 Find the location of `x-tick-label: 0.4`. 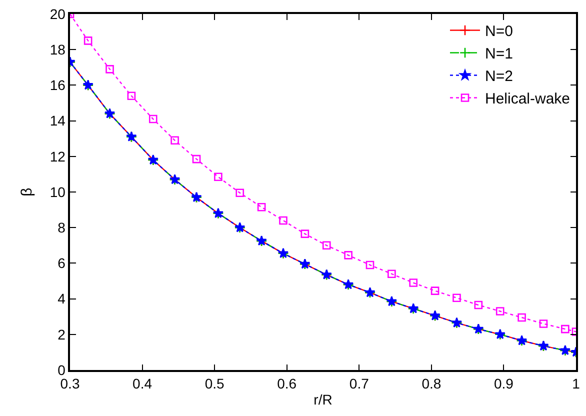

x-tick-label: 0.4 is located at coordinates (142, 384).